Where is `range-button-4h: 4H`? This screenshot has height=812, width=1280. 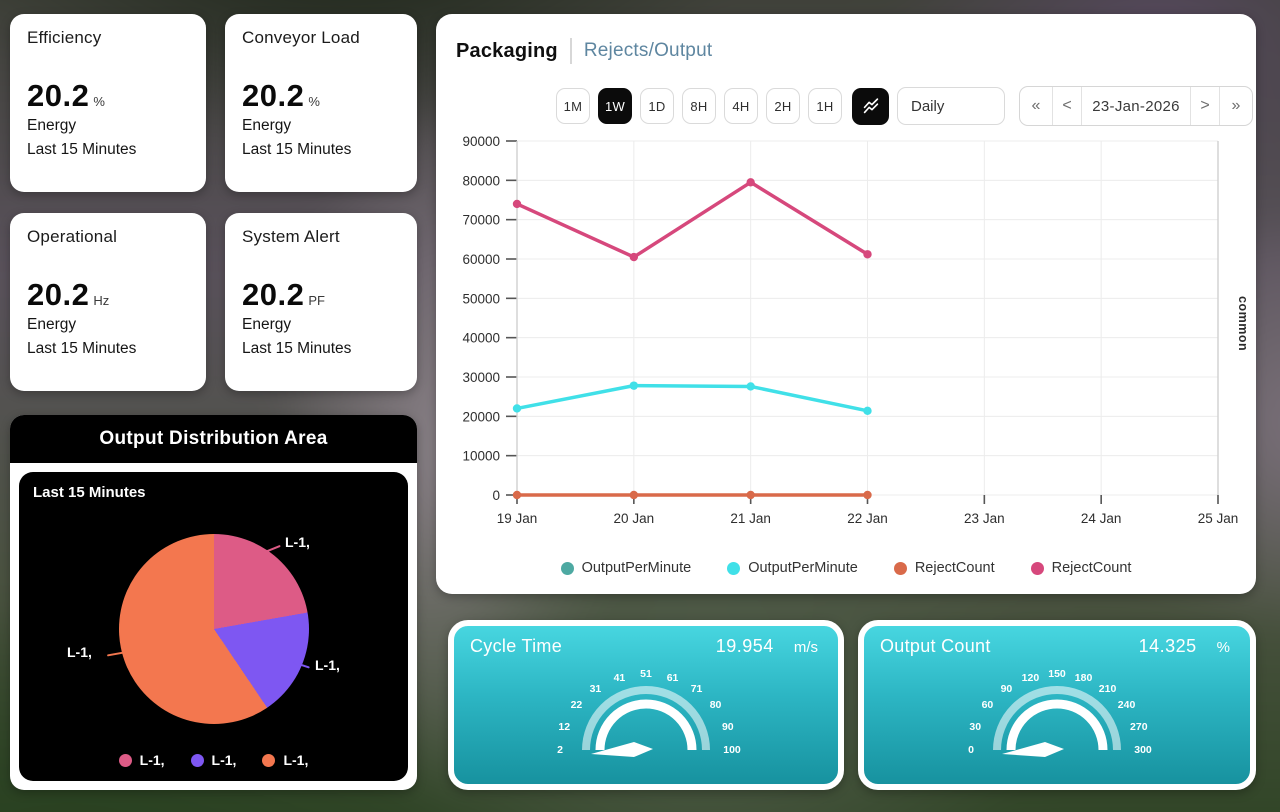
range-button-4h: 4H is located at coordinates (741, 106).